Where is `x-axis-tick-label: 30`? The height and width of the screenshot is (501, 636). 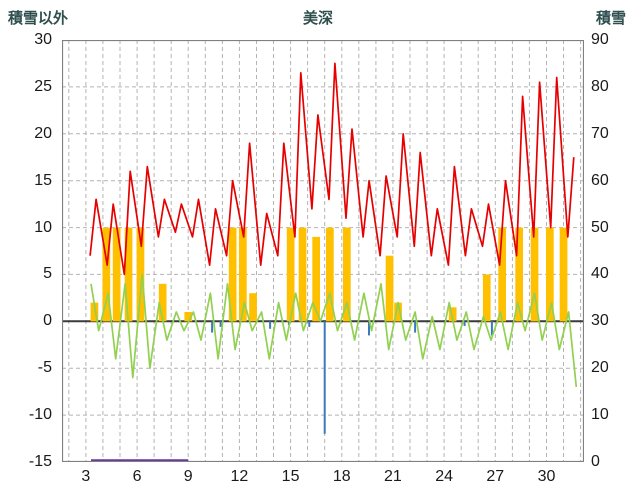 x-axis-tick-label: 30 is located at coordinates (546, 476).